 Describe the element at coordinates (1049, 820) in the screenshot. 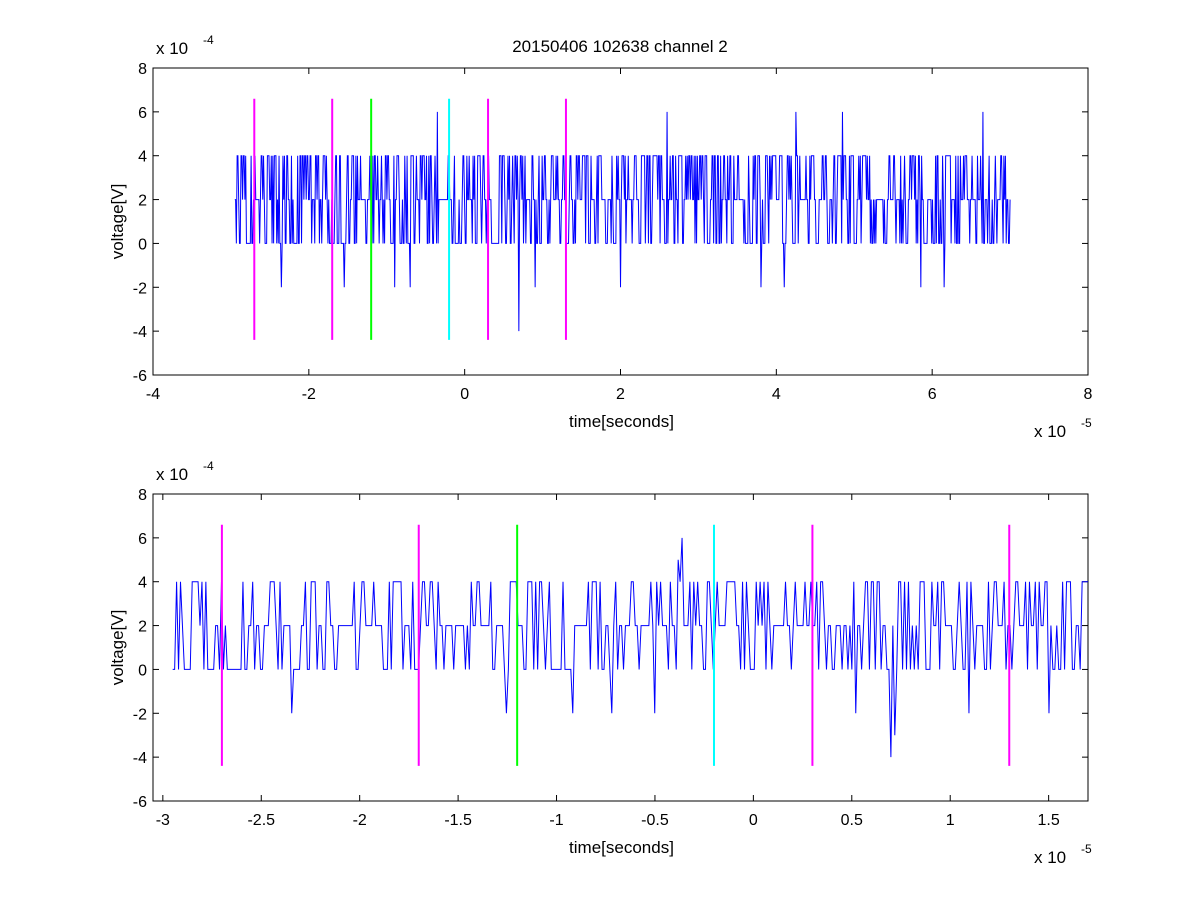

I see `x-tick-label: 1.5` at that location.